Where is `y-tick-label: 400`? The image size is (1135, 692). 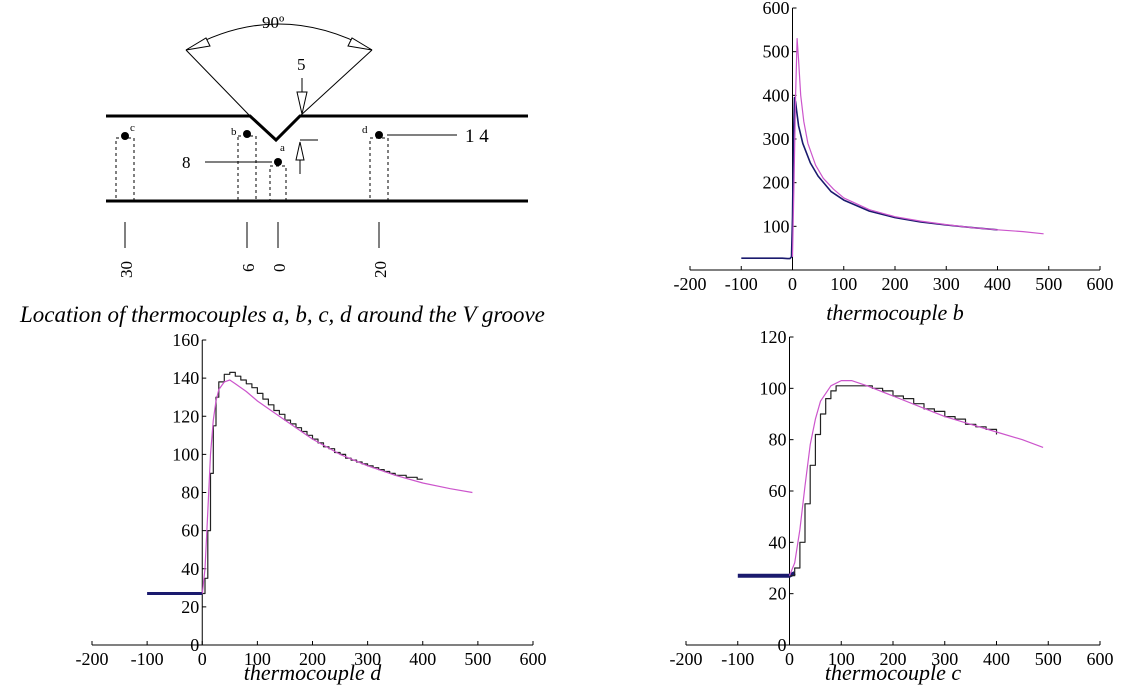 y-tick-label: 400 is located at coordinates (776, 95).